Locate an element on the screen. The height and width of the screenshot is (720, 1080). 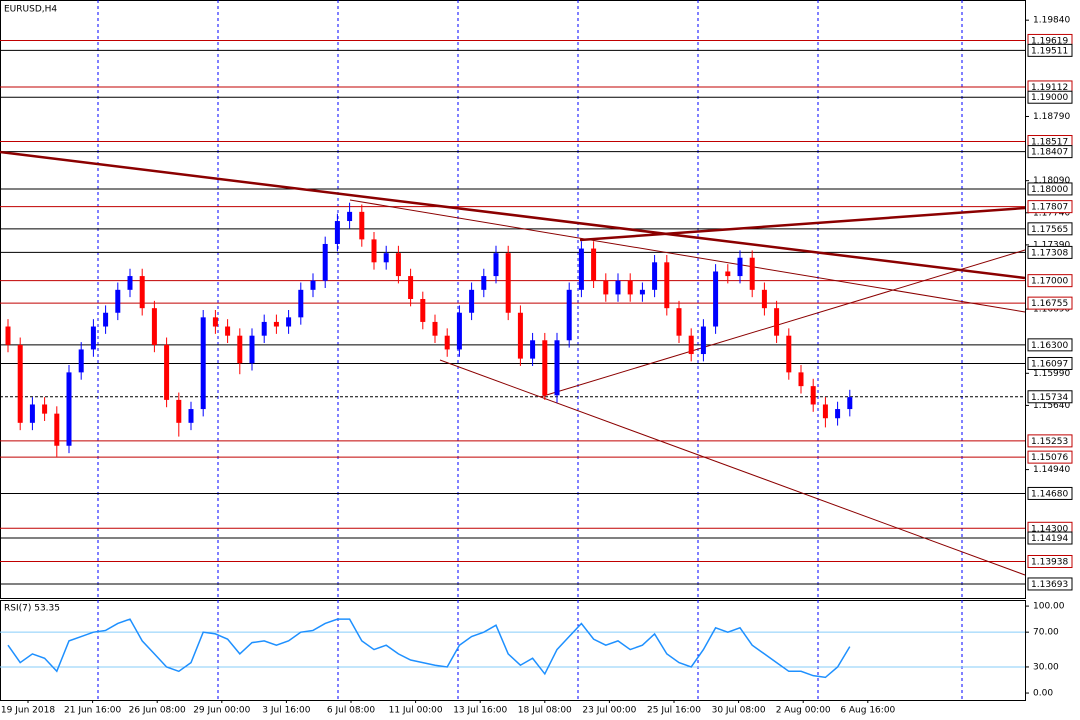
rsi-panel is located at coordinates (513, 650).